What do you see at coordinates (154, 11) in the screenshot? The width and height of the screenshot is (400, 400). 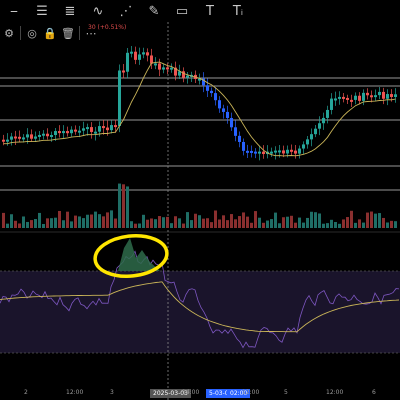 I see `brush-icon: ✎` at bounding box center [154, 11].